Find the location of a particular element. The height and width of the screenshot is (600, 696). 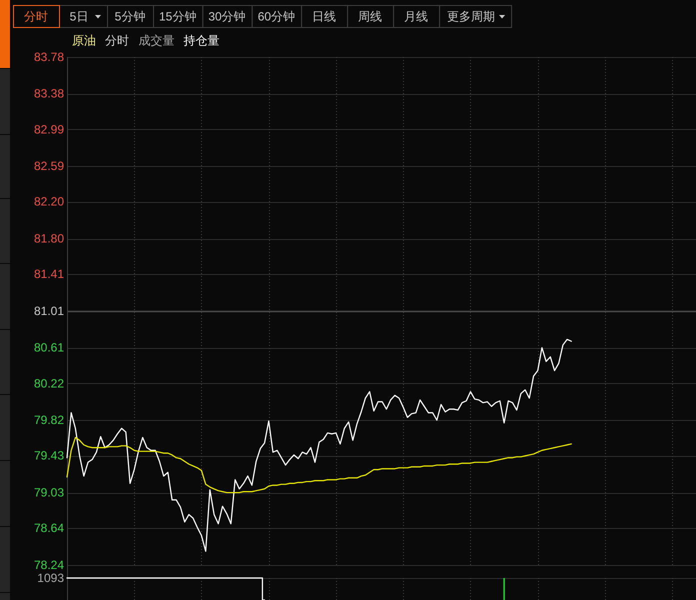

chart-title: 原油 is located at coordinates (84, 41).